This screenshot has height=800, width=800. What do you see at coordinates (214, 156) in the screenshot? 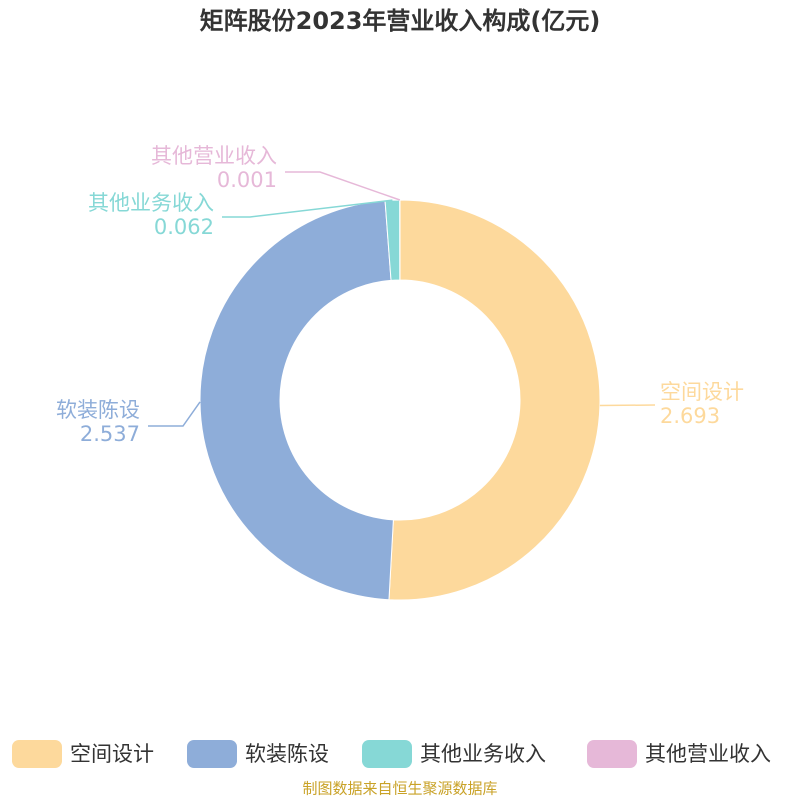
I see `slice-label: 其他营业收入` at bounding box center [214, 156].